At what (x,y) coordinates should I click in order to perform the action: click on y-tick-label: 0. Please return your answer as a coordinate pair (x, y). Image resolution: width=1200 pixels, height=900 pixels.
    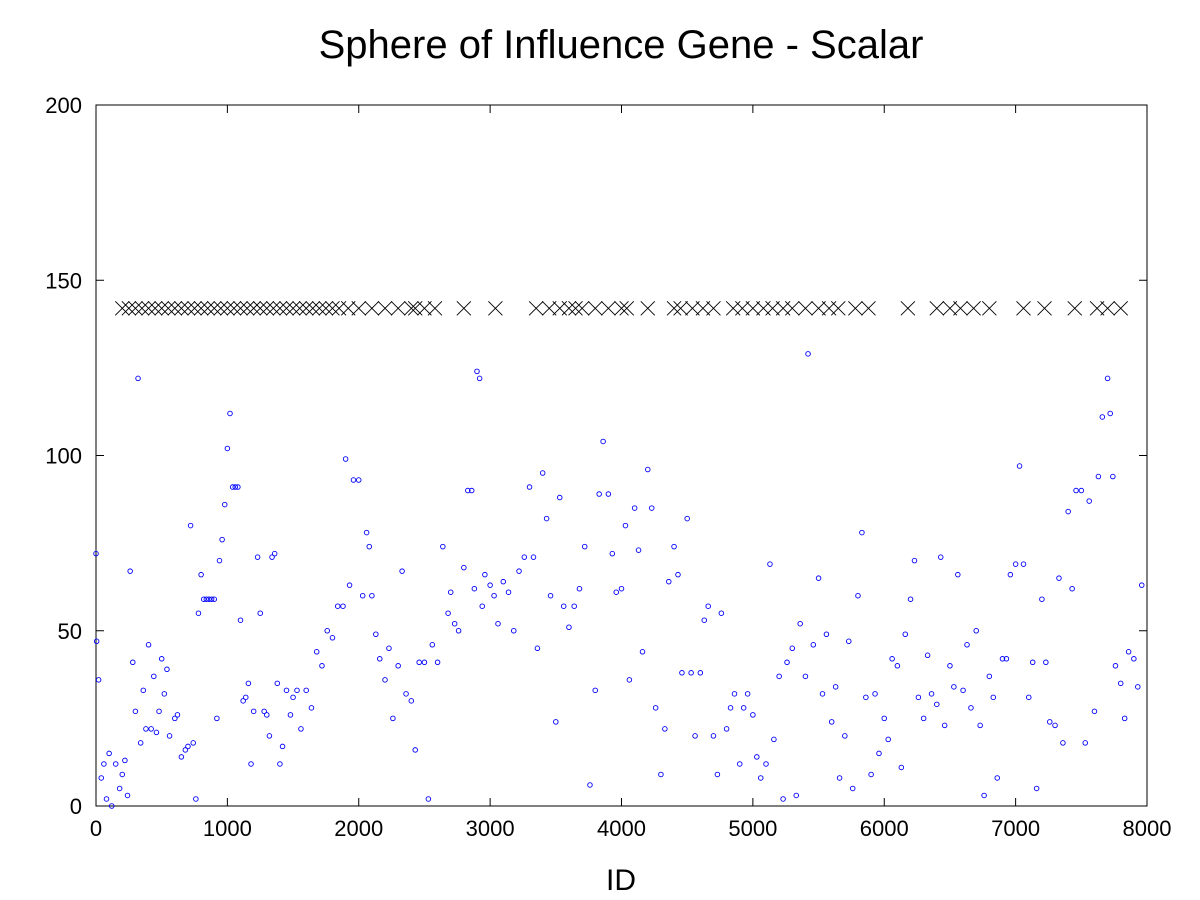
    Looking at the image, I should click on (76, 806).